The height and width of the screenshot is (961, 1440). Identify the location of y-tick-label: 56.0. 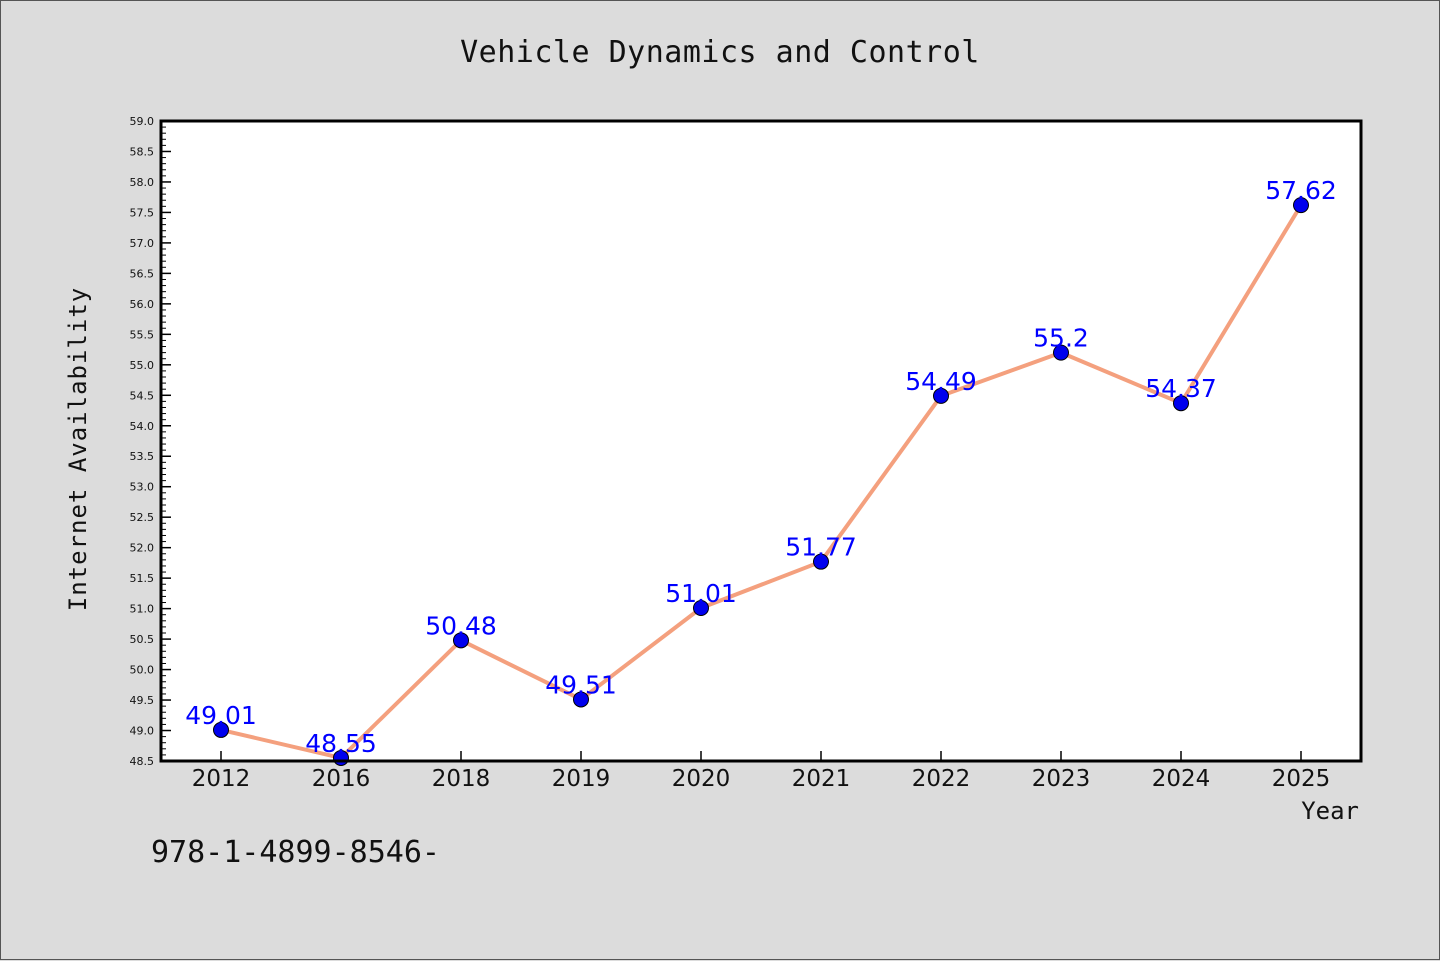
(142, 304).